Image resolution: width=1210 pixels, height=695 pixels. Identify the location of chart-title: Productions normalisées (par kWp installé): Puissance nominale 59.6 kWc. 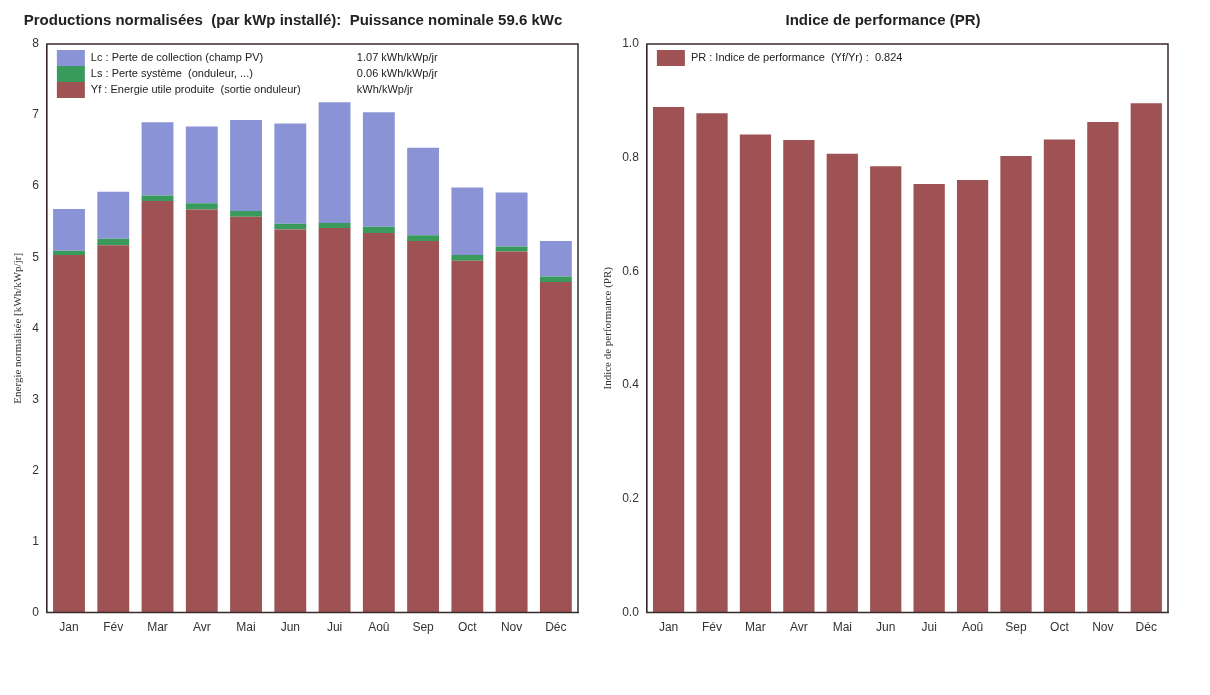
(293, 20).